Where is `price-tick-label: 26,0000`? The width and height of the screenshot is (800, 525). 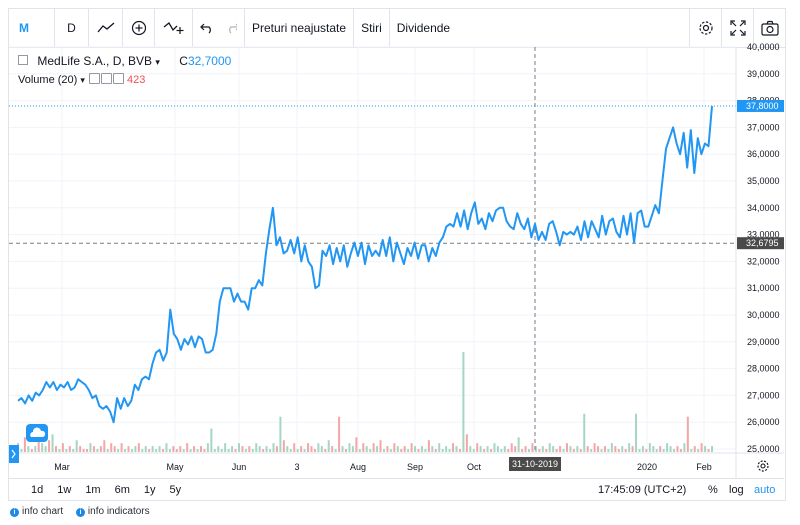 price-tick-label: 26,0000 is located at coordinates (763, 422).